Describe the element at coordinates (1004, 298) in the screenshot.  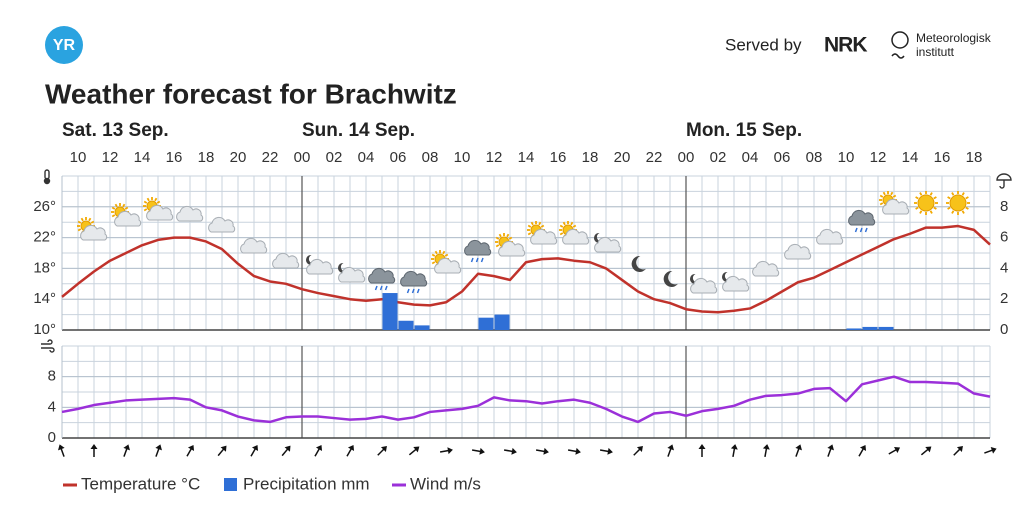
I see `y2-tick-label: 2` at that location.